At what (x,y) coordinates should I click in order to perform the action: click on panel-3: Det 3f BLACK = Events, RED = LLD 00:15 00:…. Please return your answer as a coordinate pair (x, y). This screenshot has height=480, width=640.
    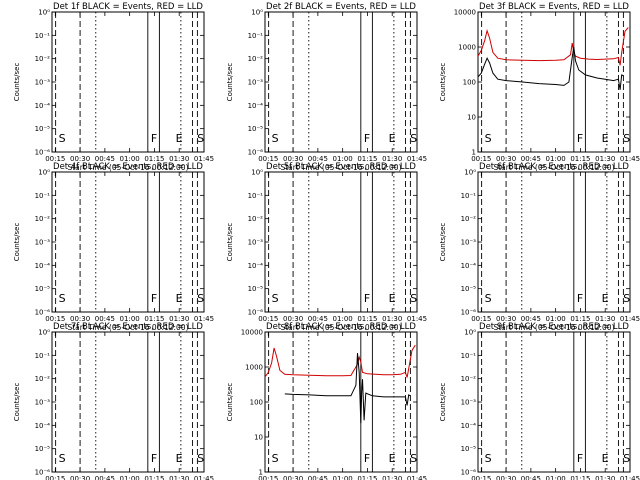
    Looking at the image, I should click on (539, 87).